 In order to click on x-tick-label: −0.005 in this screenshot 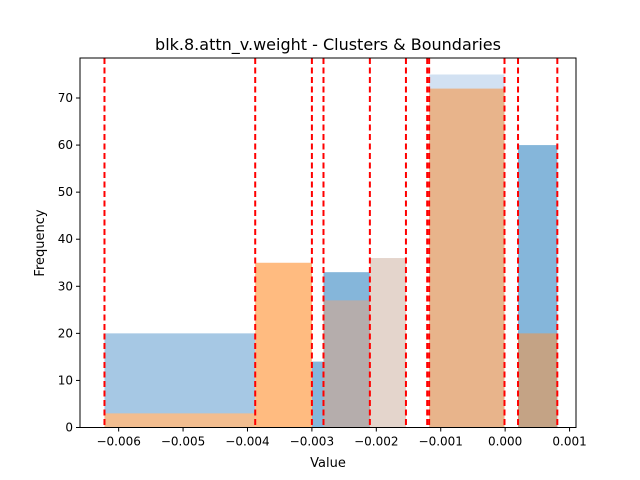, I will do `click(183, 442)`.